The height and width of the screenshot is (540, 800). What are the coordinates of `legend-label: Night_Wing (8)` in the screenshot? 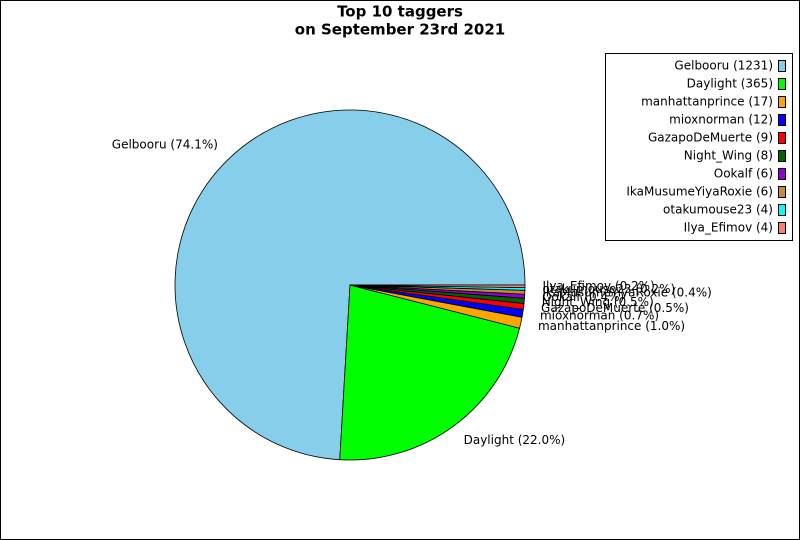 It's located at (728, 156).